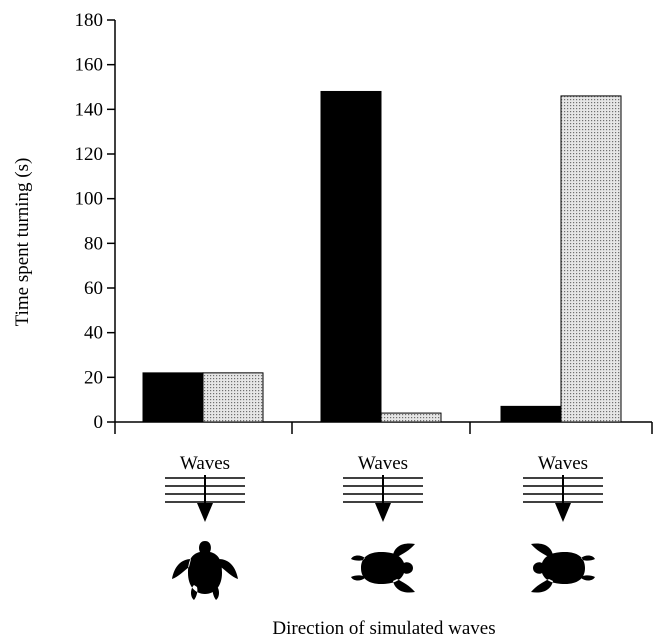  What do you see at coordinates (93, 377) in the screenshot?
I see `y-tick-label: 20` at bounding box center [93, 377].